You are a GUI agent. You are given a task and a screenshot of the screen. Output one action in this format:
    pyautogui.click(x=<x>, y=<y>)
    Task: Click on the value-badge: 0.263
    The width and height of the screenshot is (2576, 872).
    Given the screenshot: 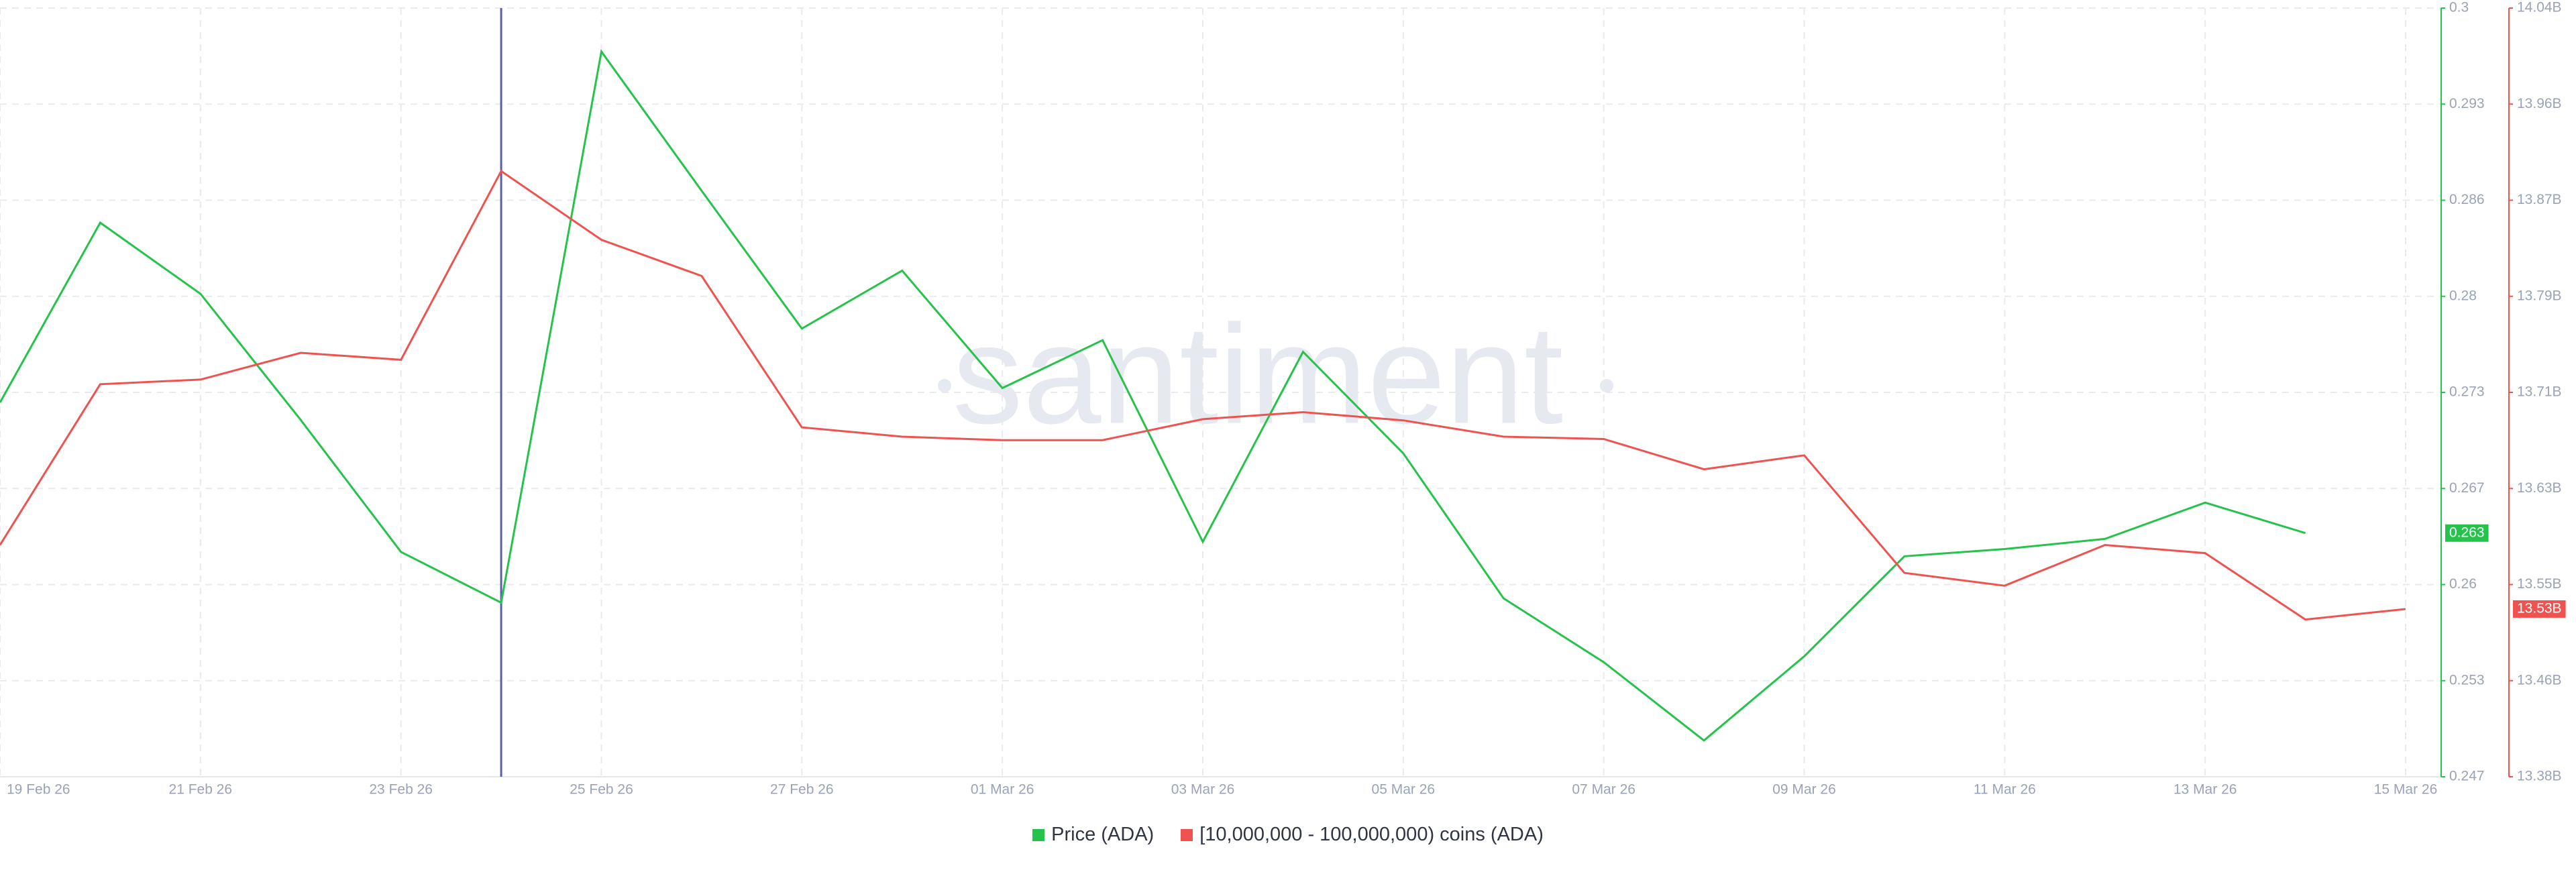 What is the action you would take?
    pyautogui.click(x=2467, y=533)
    